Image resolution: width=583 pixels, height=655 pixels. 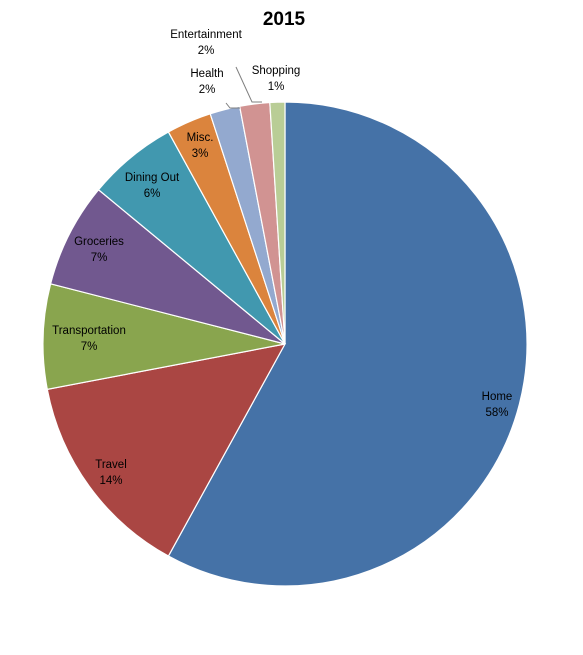 I want to click on slice-transportation, so click(x=164, y=337).